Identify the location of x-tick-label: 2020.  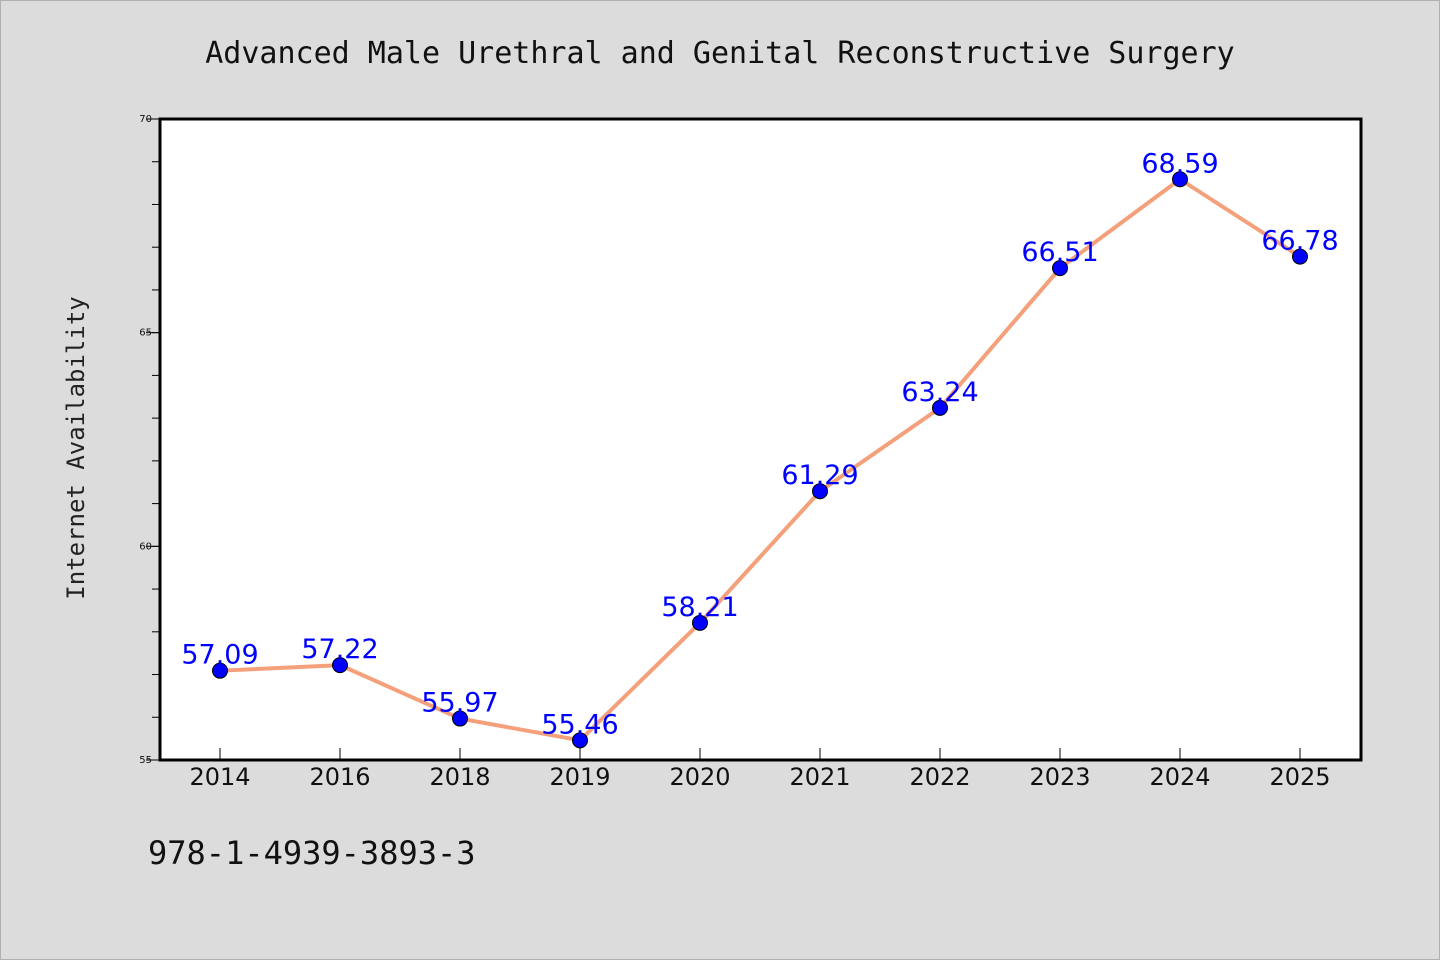
(699, 777).